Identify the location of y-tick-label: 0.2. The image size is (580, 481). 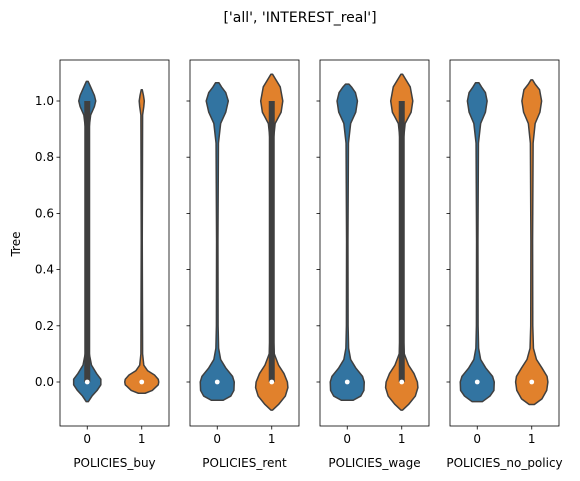
(44, 326).